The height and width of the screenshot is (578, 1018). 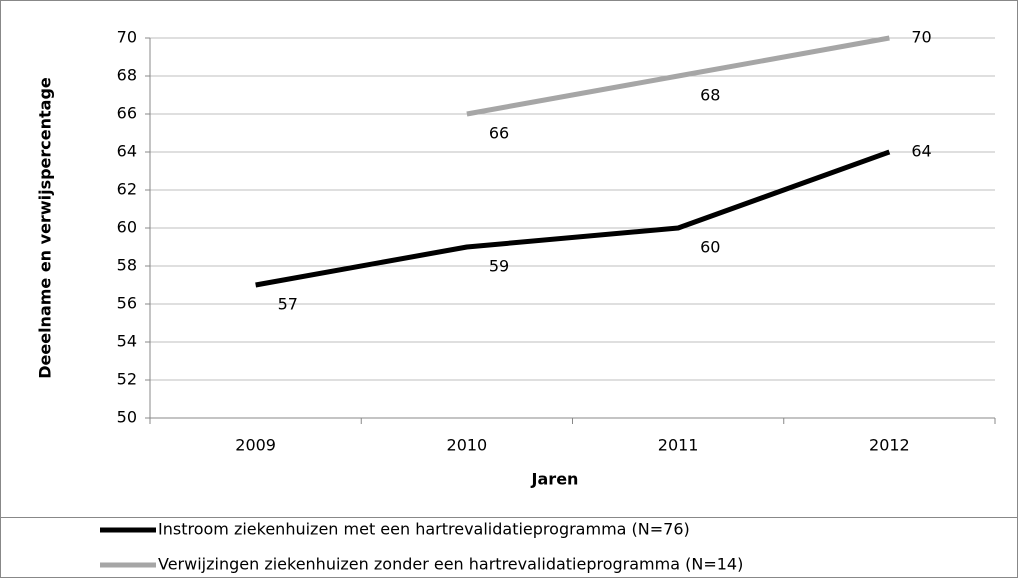 What do you see at coordinates (710, 95) in the screenshot?
I see `data-label: 68` at bounding box center [710, 95].